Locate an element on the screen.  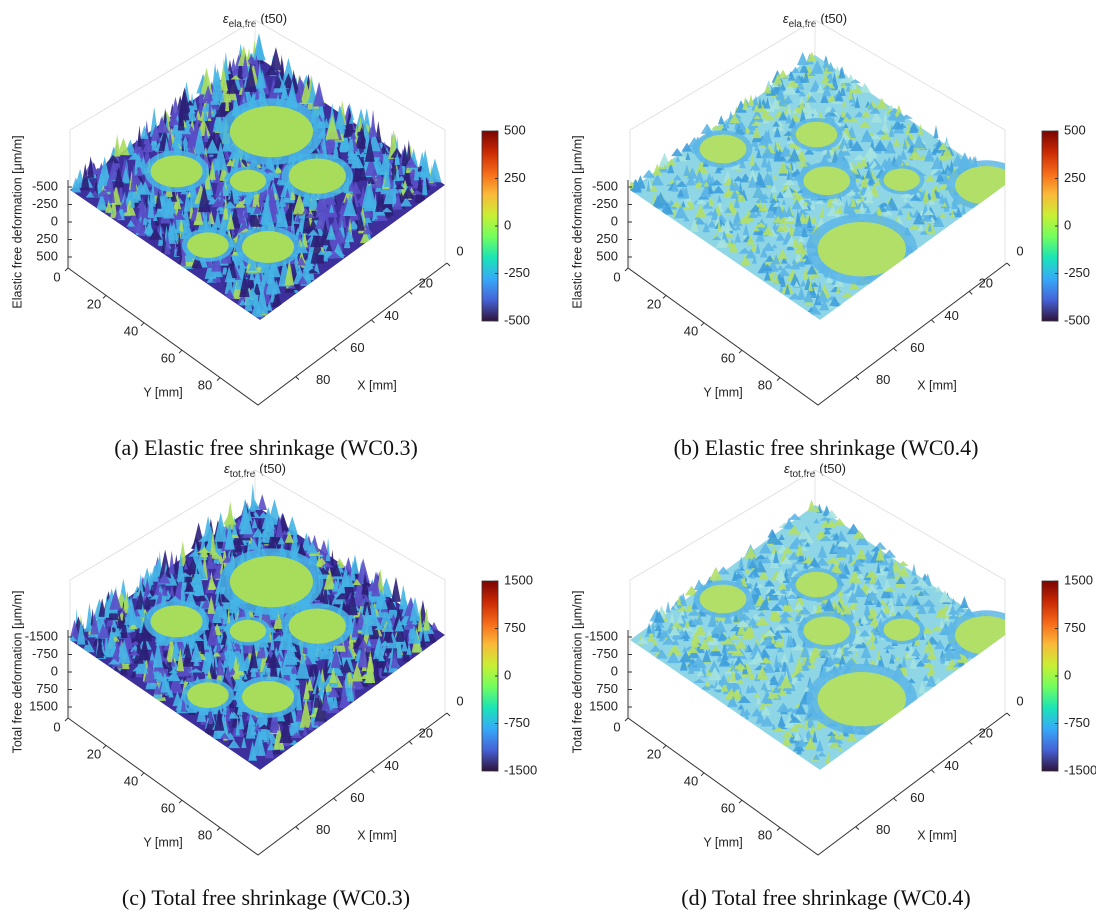
colorbar-label: -1500 is located at coordinates (520, 769).